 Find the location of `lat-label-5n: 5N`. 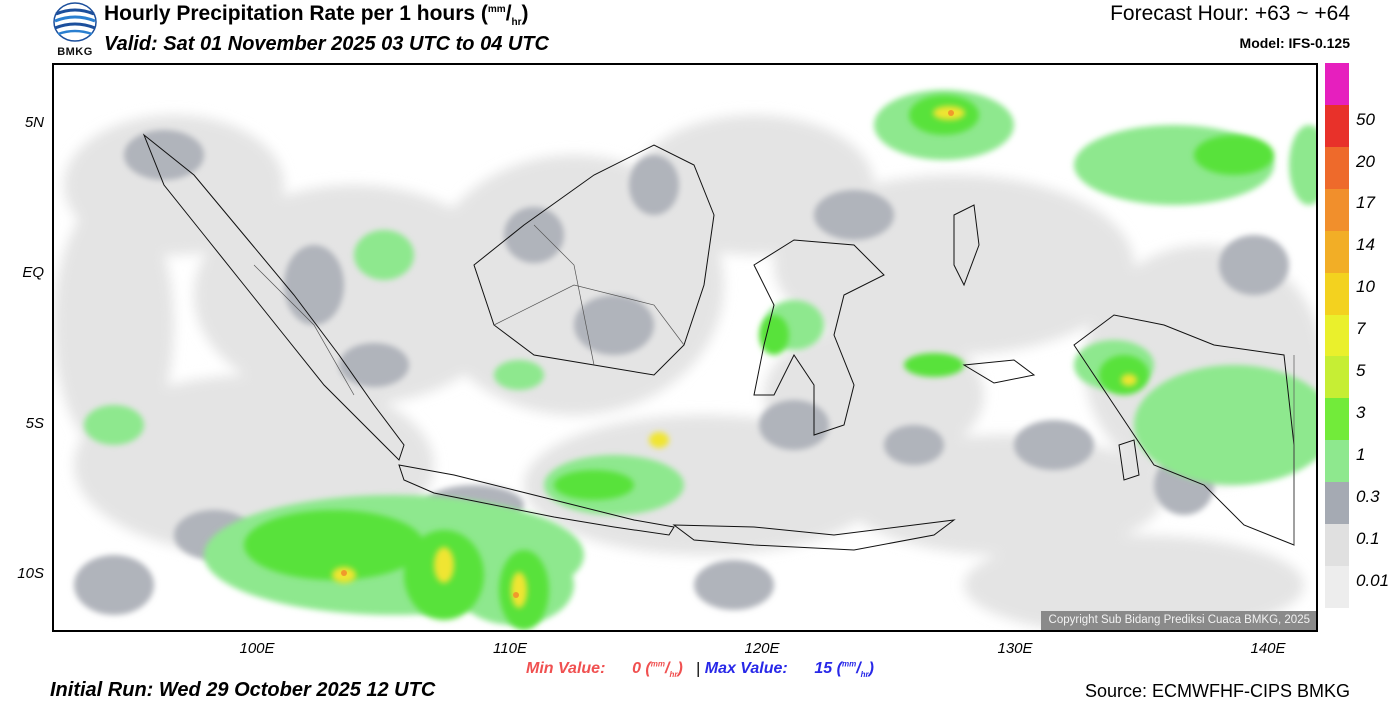

lat-label-5n: 5N is located at coordinates (34, 122).